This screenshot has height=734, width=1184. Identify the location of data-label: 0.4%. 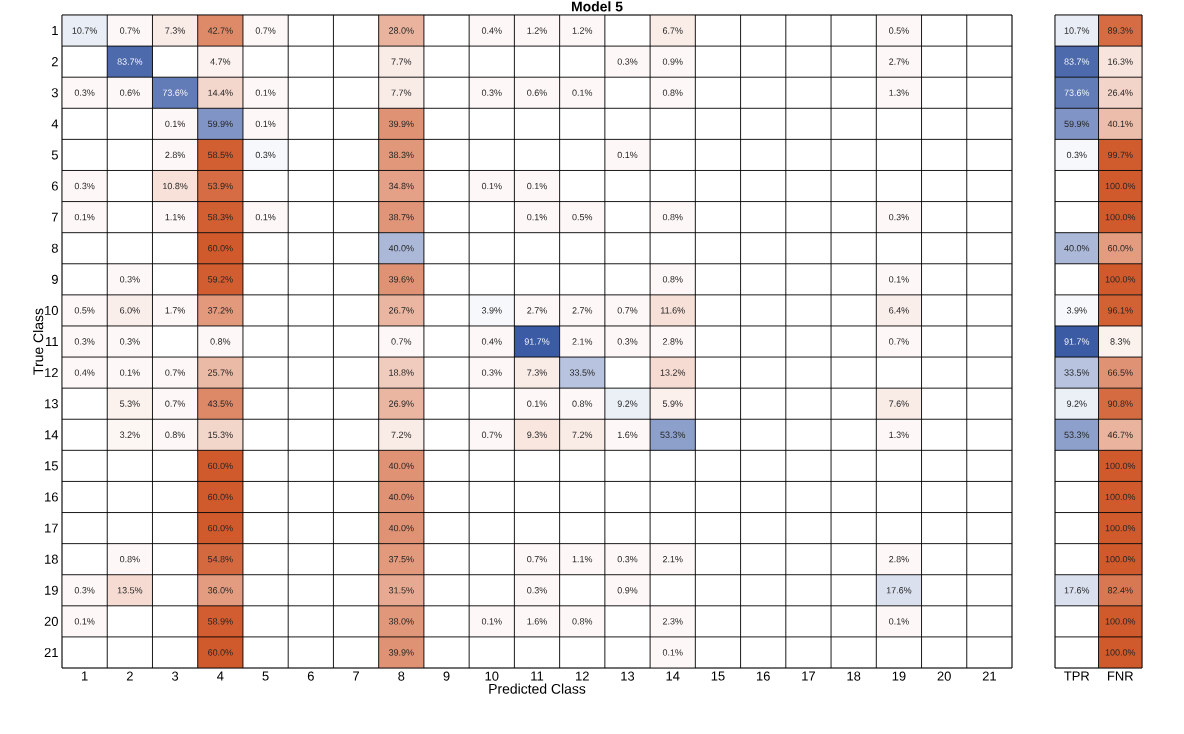
(491, 341).